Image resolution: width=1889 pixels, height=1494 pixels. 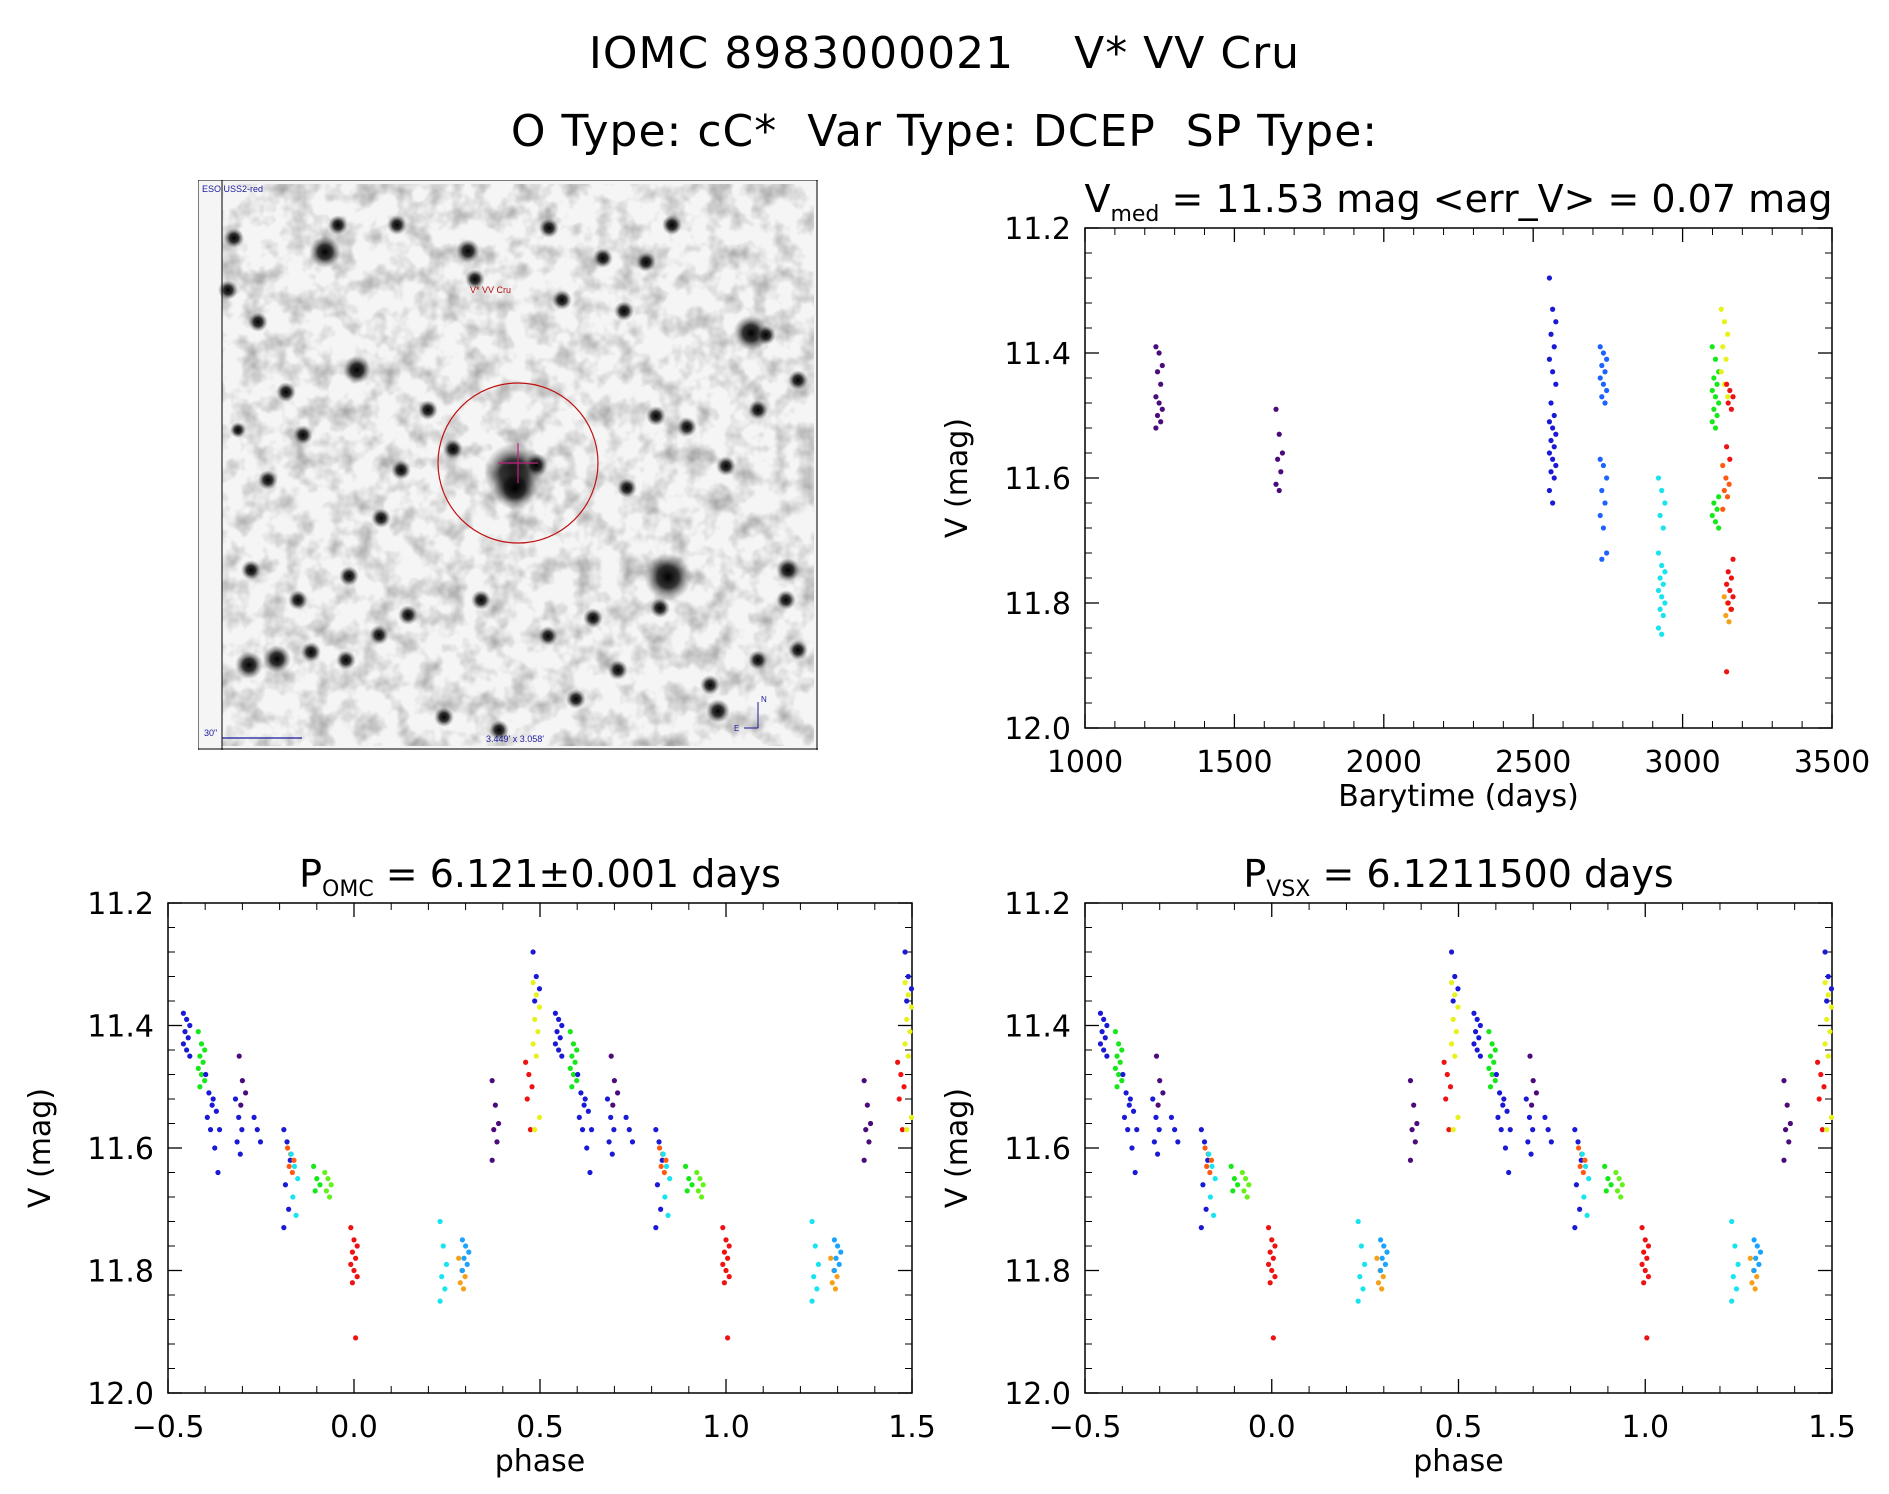 What do you see at coordinates (120, 1272) in the screenshot?
I see `y-tick-label: 11.8` at bounding box center [120, 1272].